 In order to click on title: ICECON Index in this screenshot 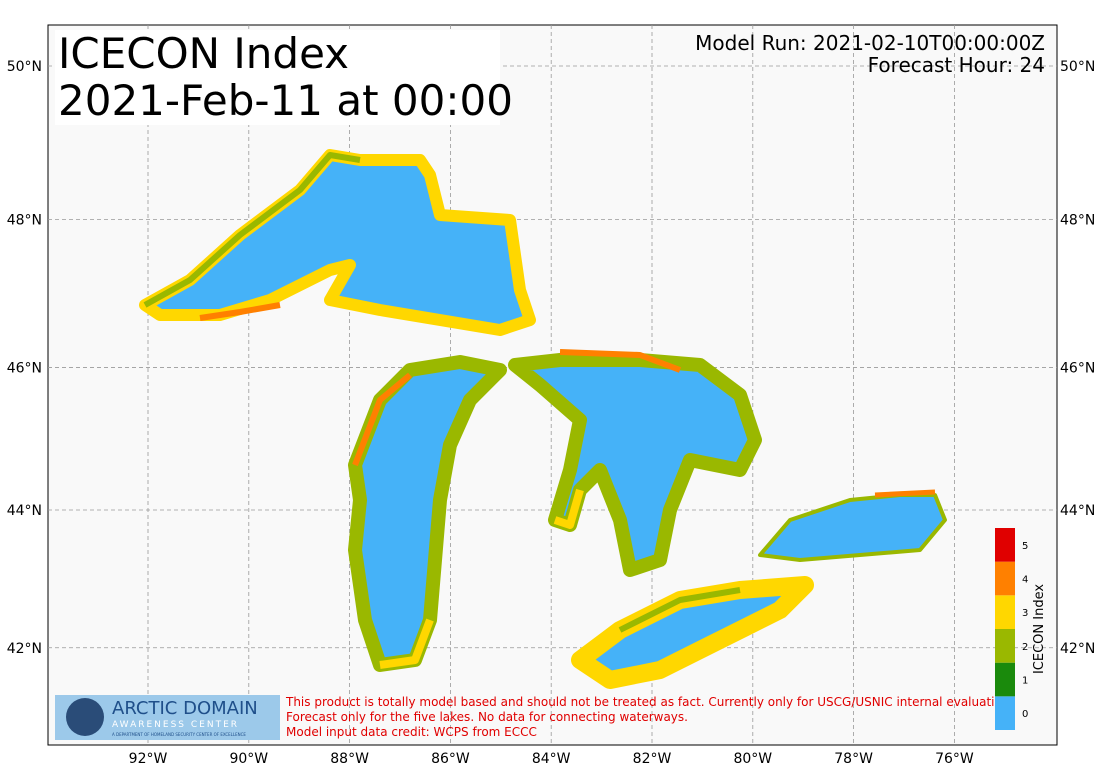, I will do `click(203, 53)`.